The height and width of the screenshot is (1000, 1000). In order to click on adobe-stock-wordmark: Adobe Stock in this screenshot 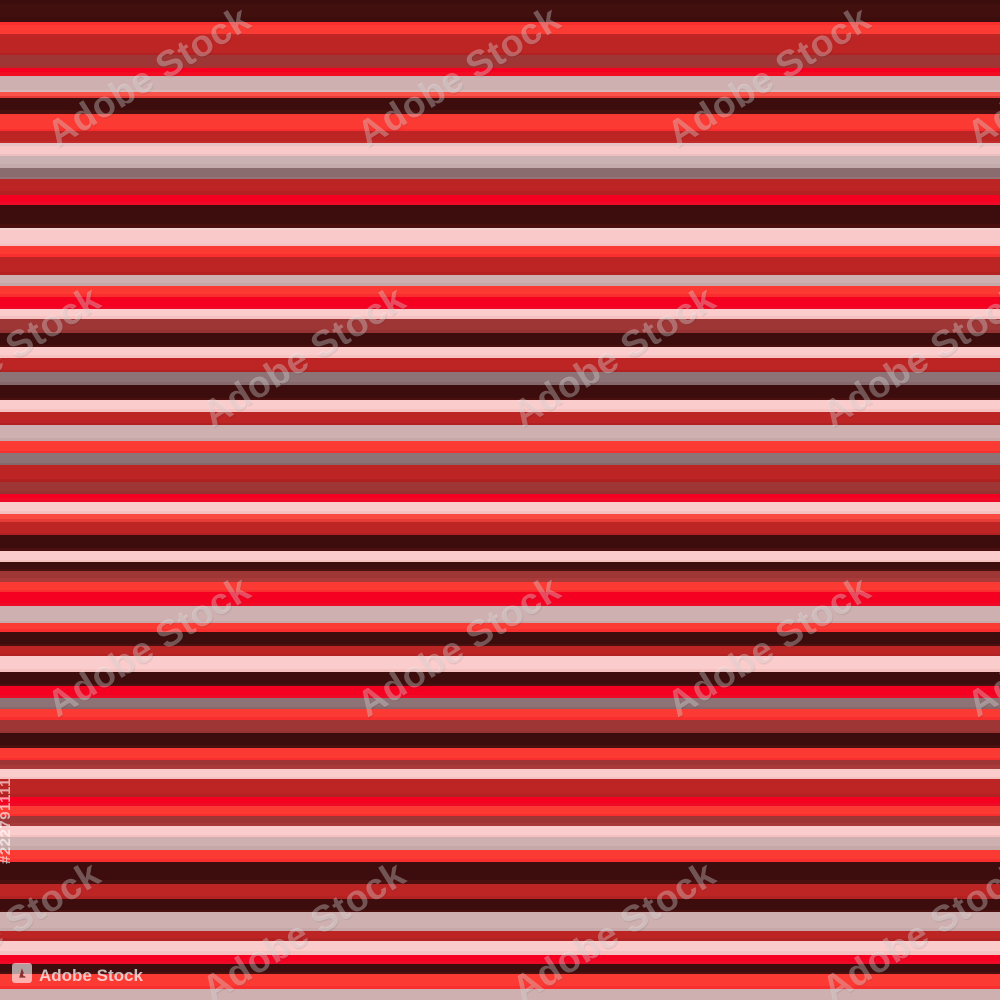, I will do `click(91, 975)`.